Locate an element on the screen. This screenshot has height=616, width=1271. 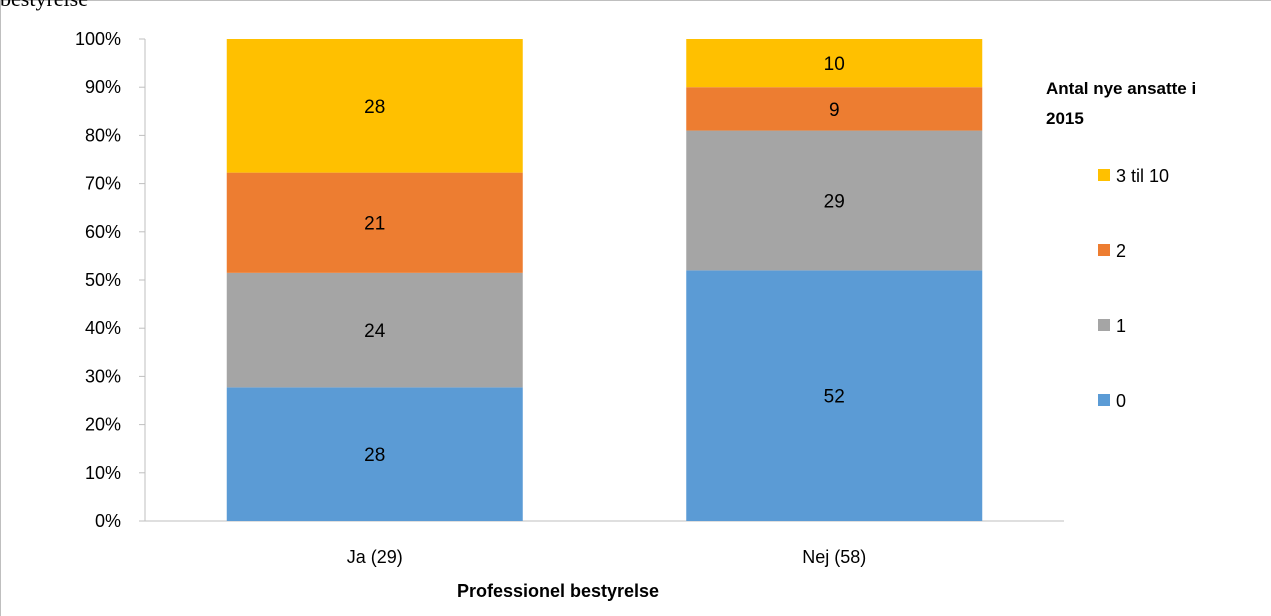
data-label: 9 is located at coordinates (834, 110).